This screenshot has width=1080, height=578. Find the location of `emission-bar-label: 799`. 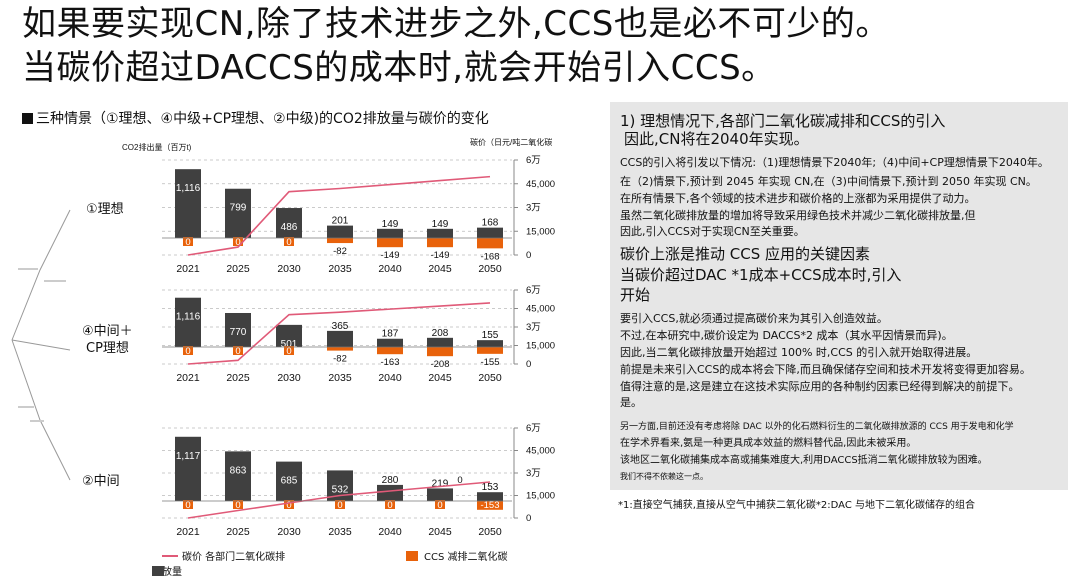

emission-bar-label: 799 is located at coordinates (238, 208).